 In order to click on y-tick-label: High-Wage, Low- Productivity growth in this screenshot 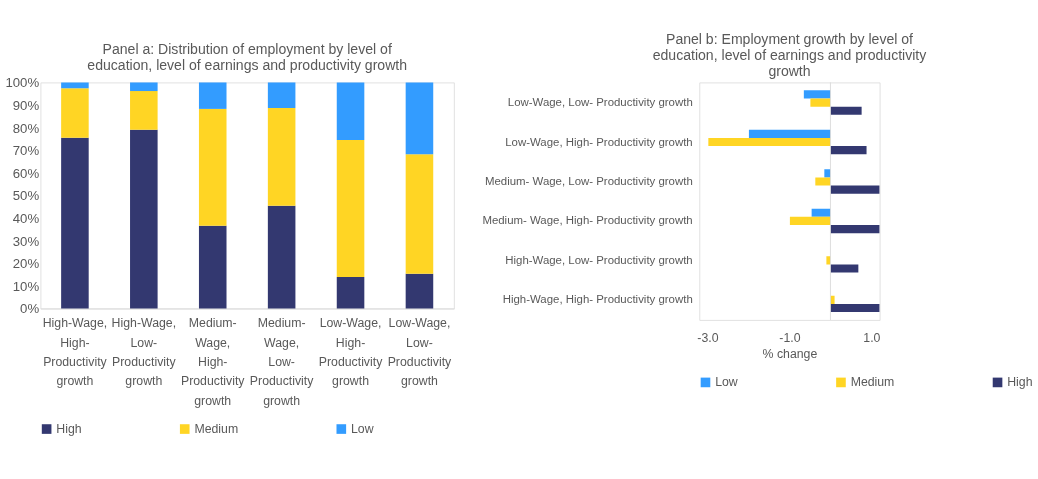, I will do `click(599, 259)`.